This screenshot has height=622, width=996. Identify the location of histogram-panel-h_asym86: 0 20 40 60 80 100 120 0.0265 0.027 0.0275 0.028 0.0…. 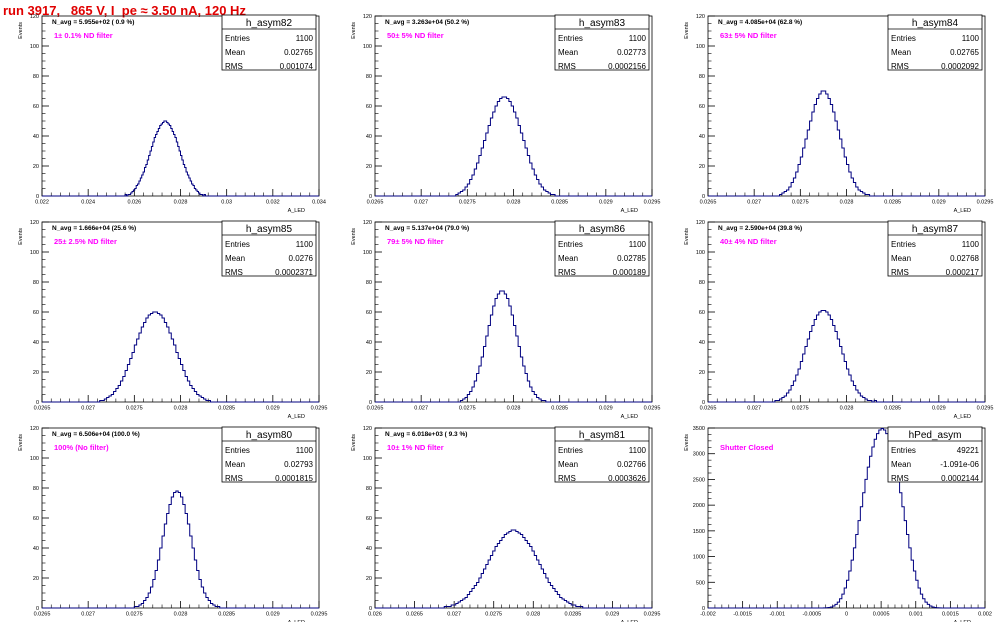
(505, 320).